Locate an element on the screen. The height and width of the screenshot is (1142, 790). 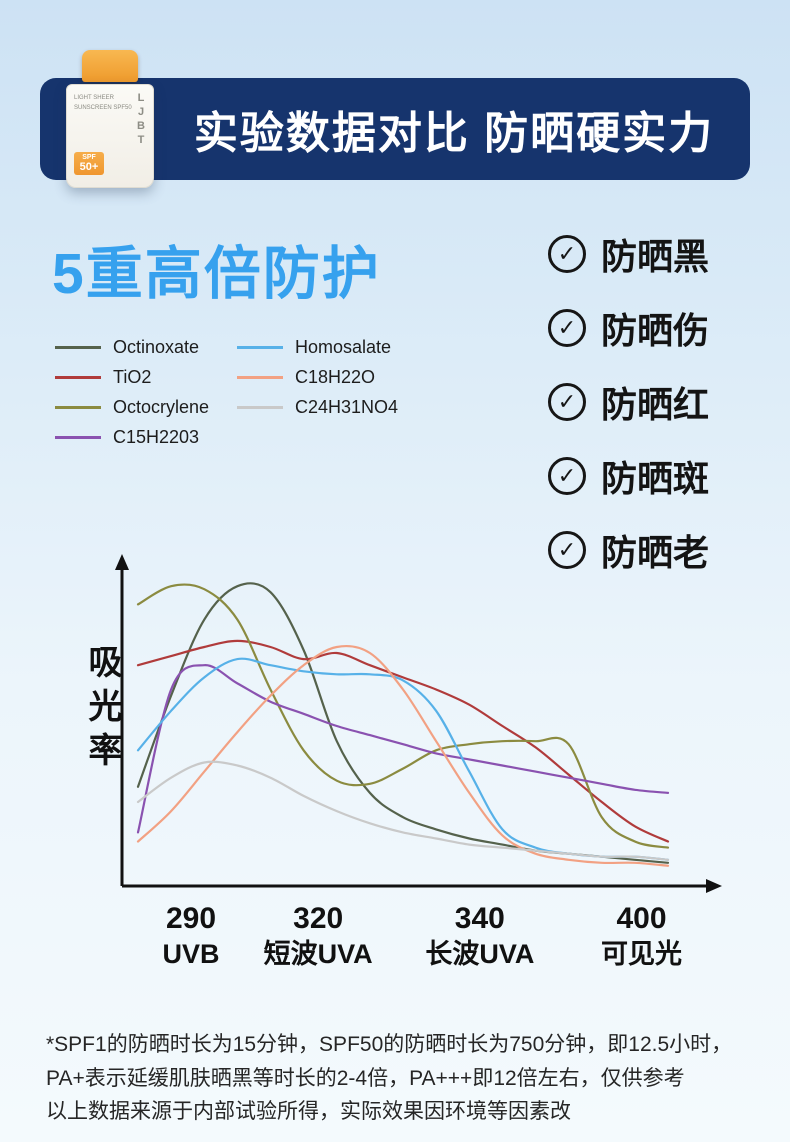
benefit-item: ✓ 防晒斑 is located at coordinates (628, 476).